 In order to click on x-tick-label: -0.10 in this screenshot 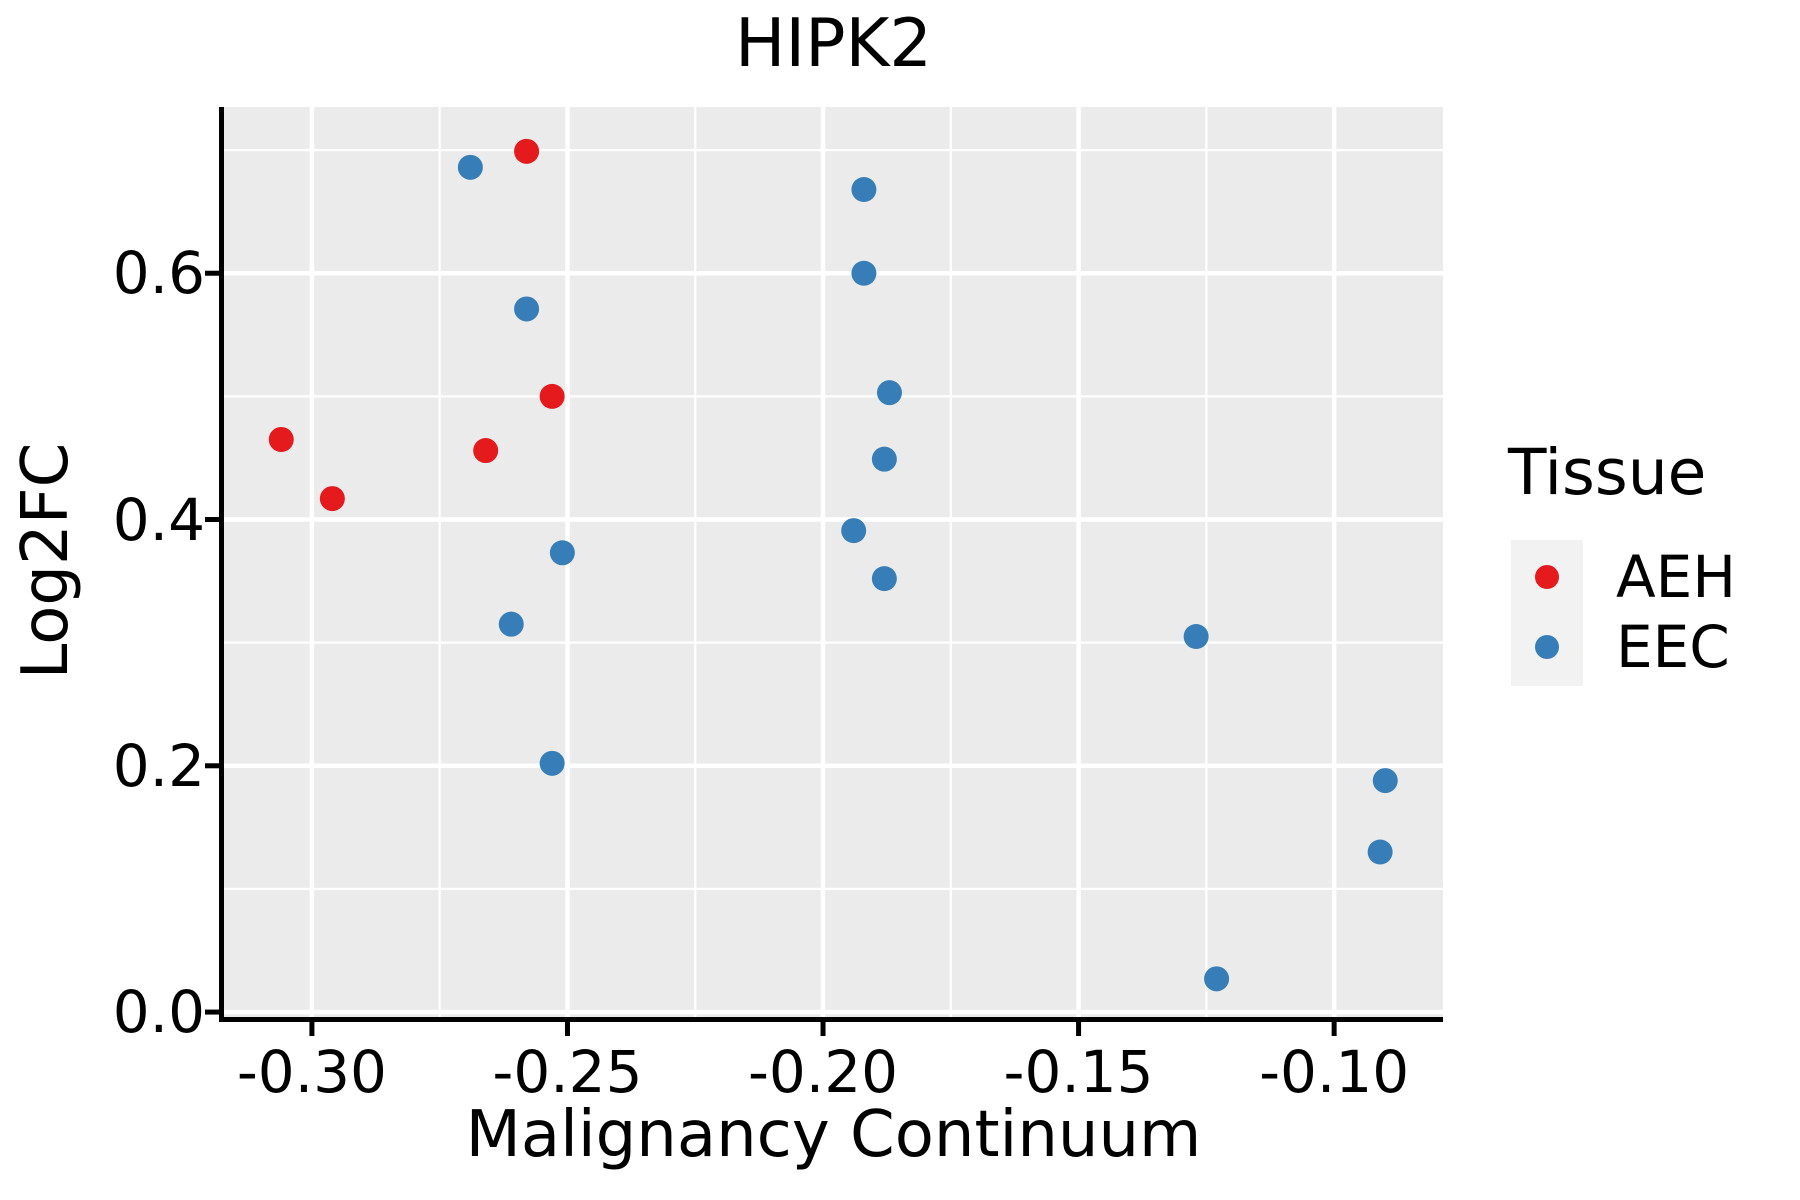, I will do `click(1334, 1072)`.